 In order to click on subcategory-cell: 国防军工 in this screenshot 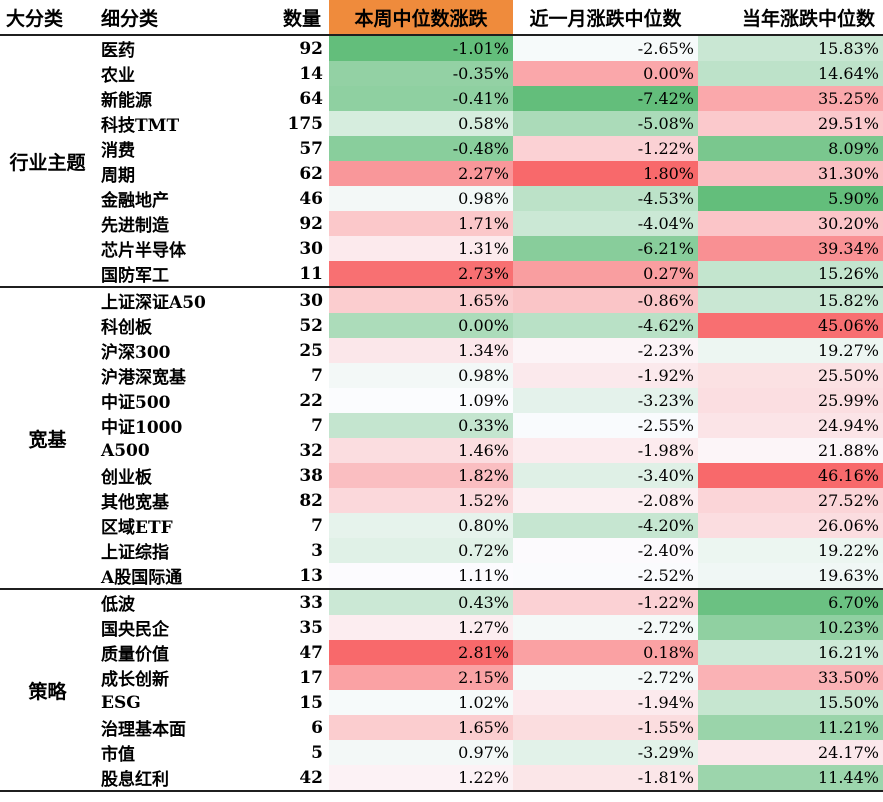, I will do `click(165, 274)`.